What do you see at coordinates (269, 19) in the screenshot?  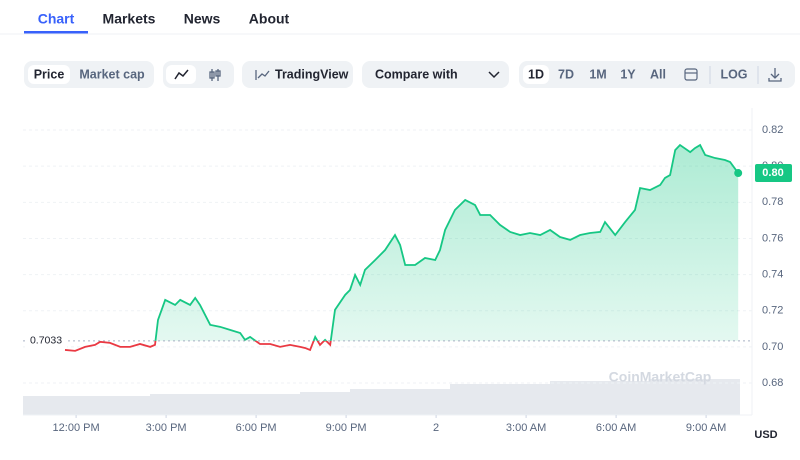 I see `tab: About` at bounding box center [269, 19].